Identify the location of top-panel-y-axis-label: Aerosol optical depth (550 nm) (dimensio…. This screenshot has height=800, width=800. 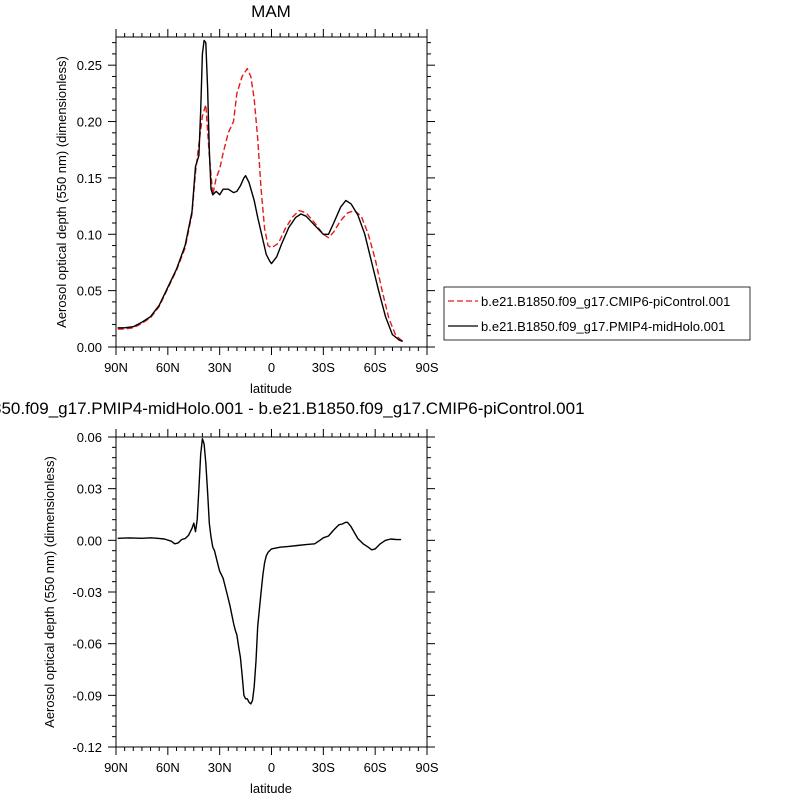
(61, 192).